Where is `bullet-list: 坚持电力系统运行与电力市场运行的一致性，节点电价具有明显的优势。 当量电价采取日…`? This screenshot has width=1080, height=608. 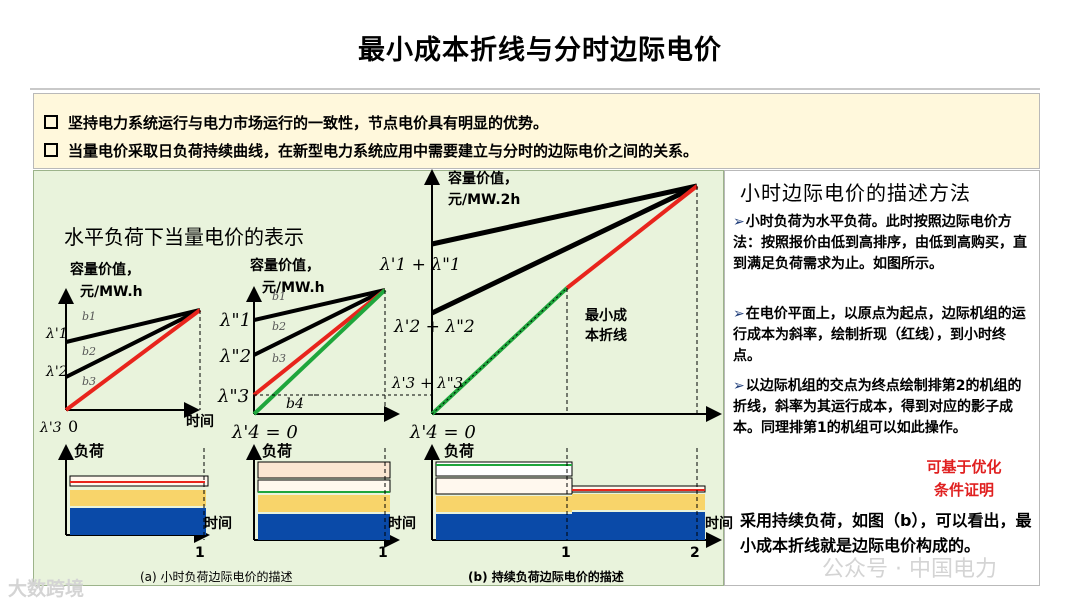 bullet-list: 坚持电力系统运行与电力市场运行的一致性，节点电价具有明显的优势。 当量电价采取日… is located at coordinates (536, 131).